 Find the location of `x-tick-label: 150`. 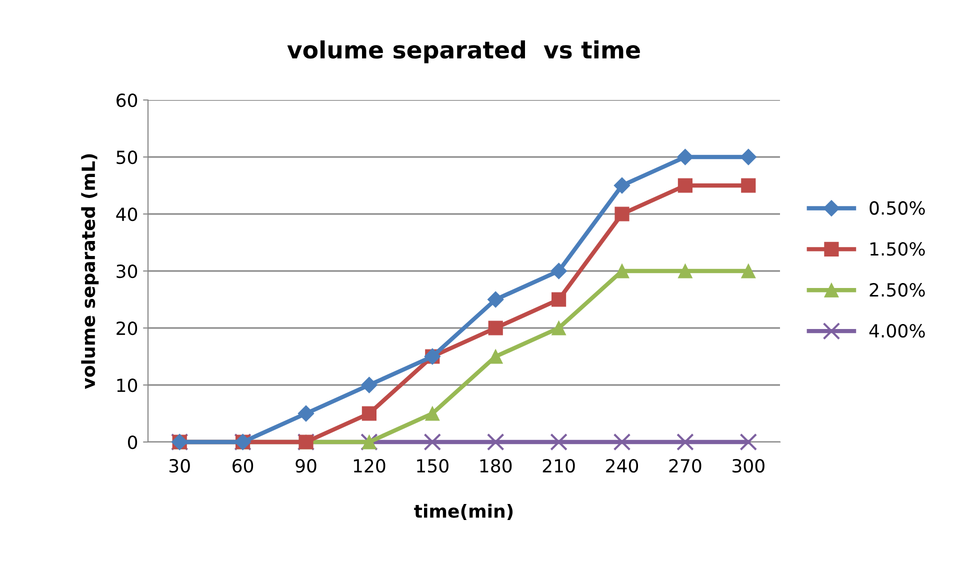

x-tick-label: 150 is located at coordinates (432, 465).